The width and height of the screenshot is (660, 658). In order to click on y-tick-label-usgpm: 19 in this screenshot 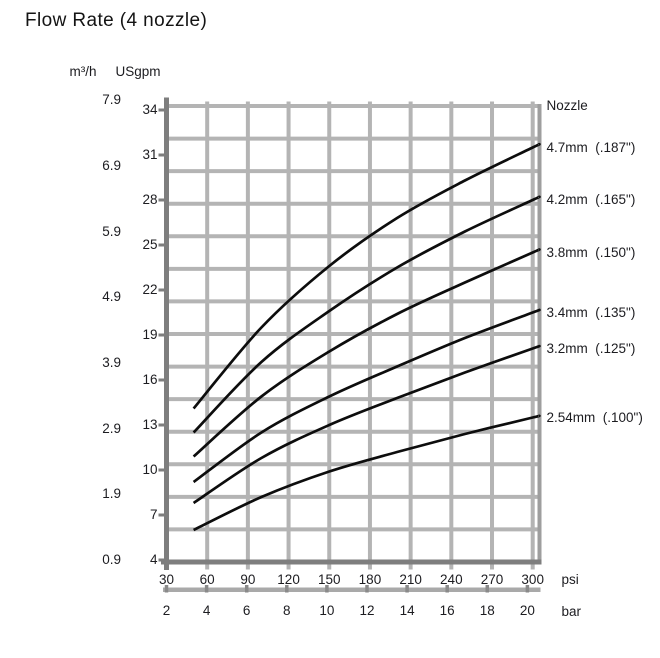, I will do `click(150, 334)`.